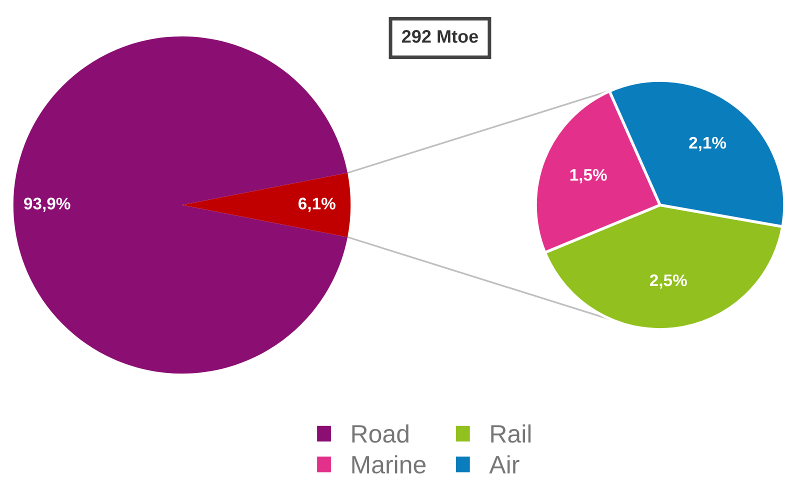 Image resolution: width=788 pixels, height=501 pixels. Describe the element at coordinates (707, 144) in the screenshot. I see `data-label: 2,1%` at that location.